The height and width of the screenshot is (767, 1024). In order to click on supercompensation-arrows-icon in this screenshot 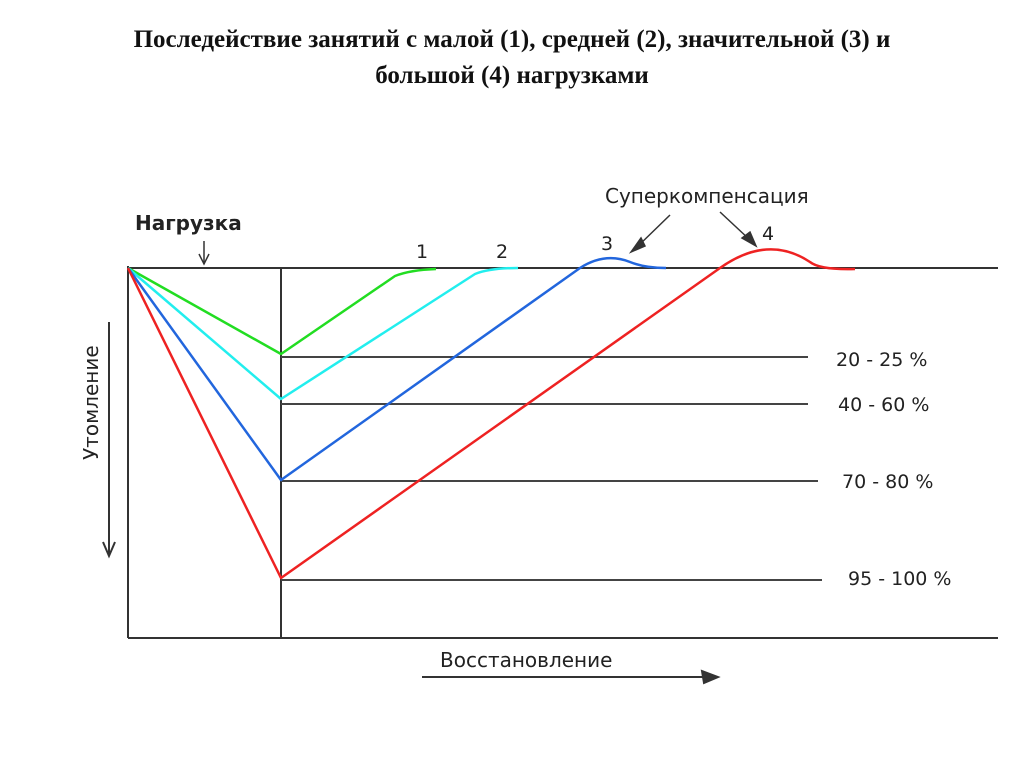, I will do `click(693, 232)`.